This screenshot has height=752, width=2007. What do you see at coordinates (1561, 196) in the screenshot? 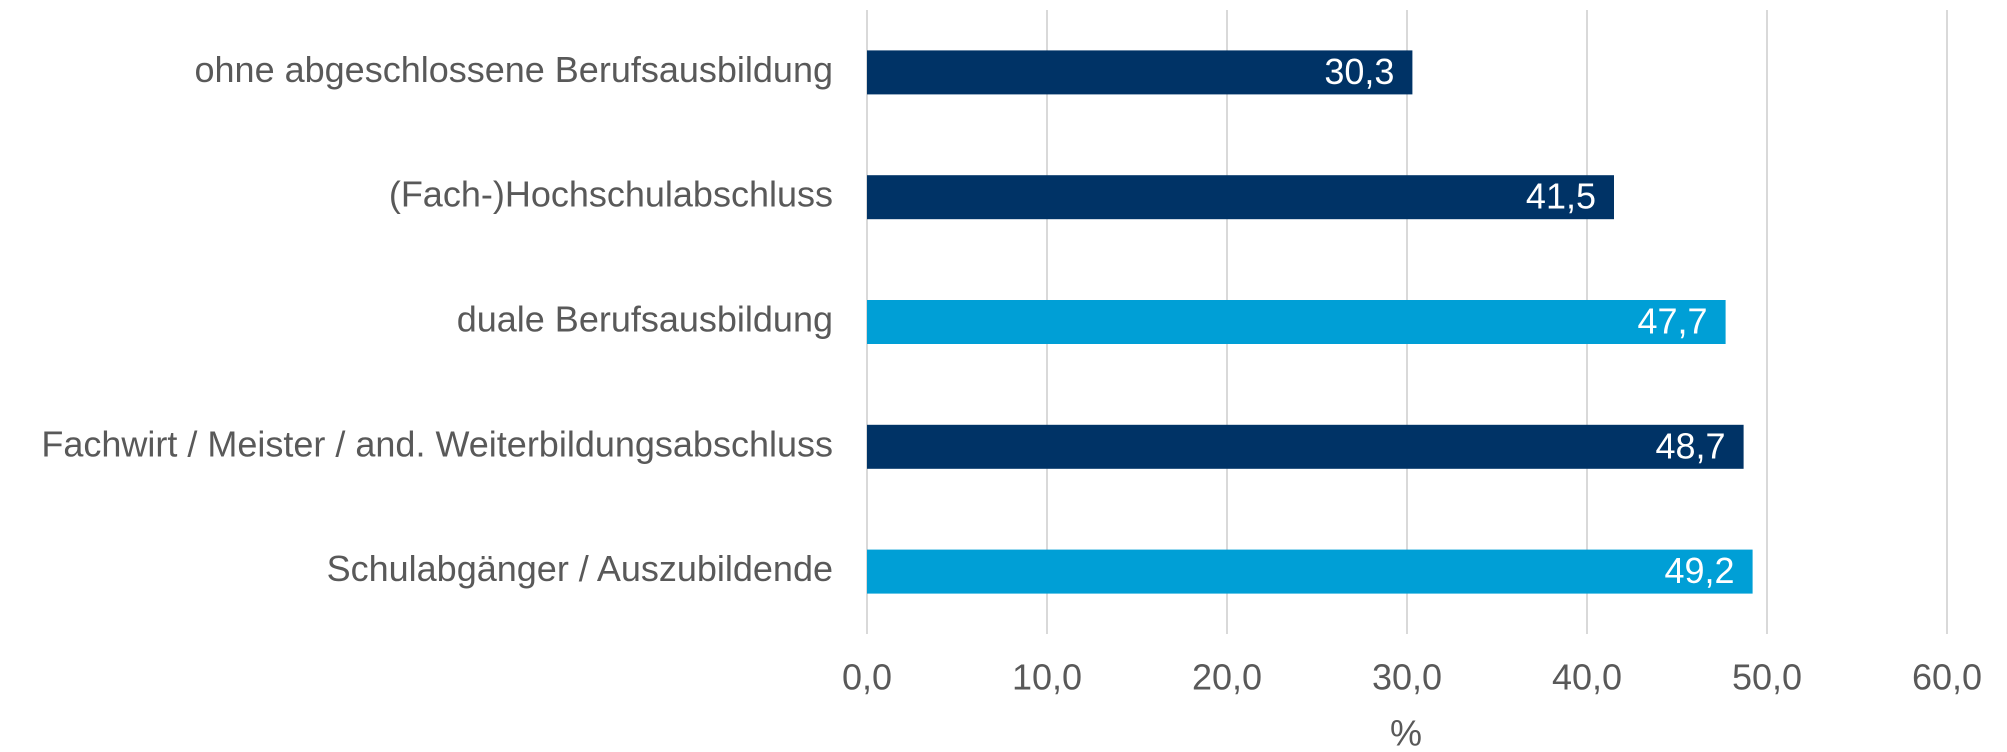
I see `value-label: 41,5` at bounding box center [1561, 196].